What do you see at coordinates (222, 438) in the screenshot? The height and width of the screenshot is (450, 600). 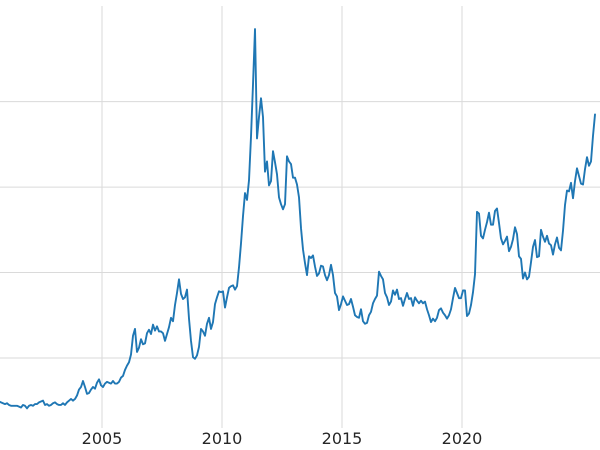 I see `x-tick-label: 2010` at bounding box center [222, 438].